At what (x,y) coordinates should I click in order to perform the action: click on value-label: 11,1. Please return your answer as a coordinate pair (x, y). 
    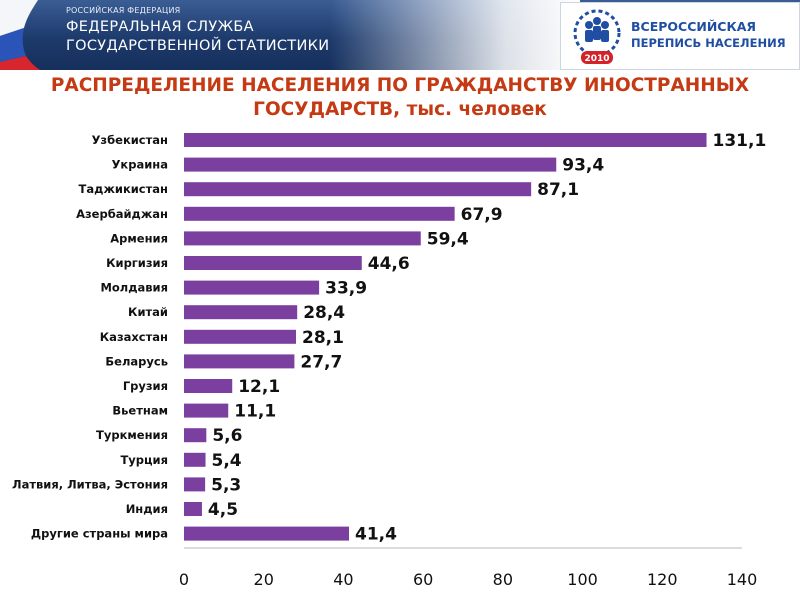
    Looking at the image, I should click on (255, 412).